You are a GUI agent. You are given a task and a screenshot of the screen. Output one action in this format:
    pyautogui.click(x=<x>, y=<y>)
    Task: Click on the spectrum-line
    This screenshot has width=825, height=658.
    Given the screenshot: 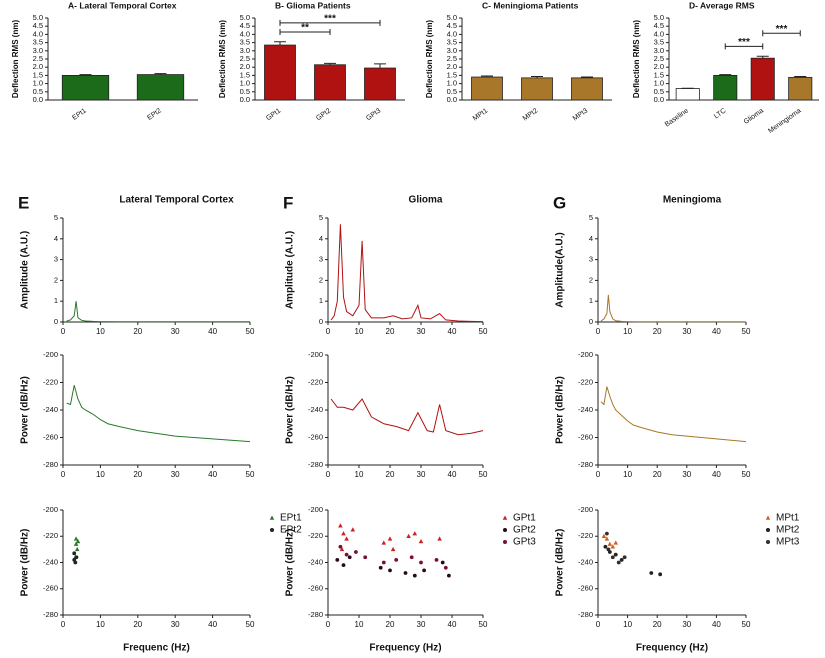 What is the action you would take?
    pyautogui.click(x=158, y=312)
    